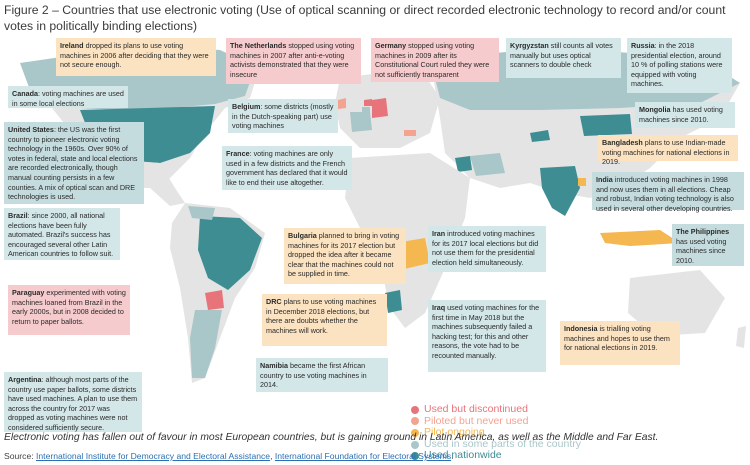 The image size is (750, 465). Describe the element at coordinates (640, 238) in the screenshot. I see `region-indonesia` at that location.